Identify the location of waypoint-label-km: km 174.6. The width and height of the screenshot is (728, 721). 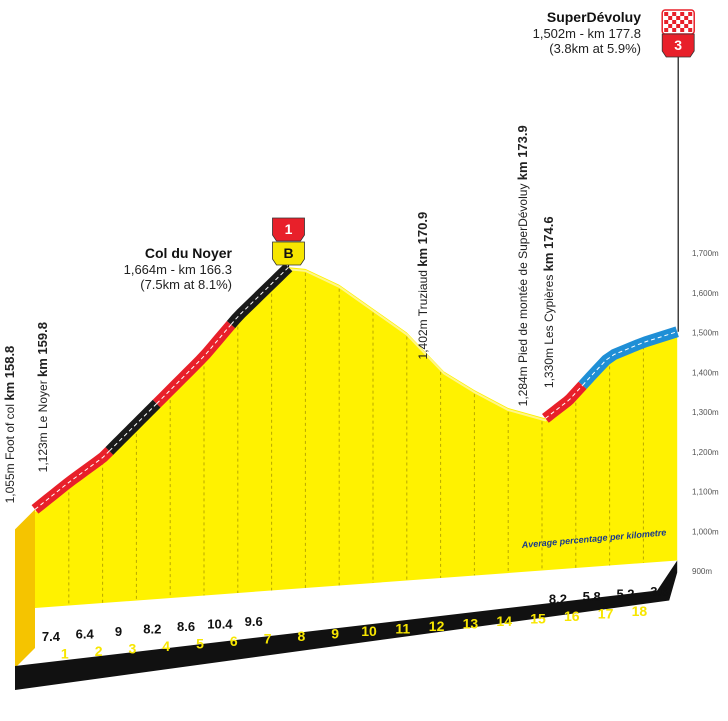
(548, 243).